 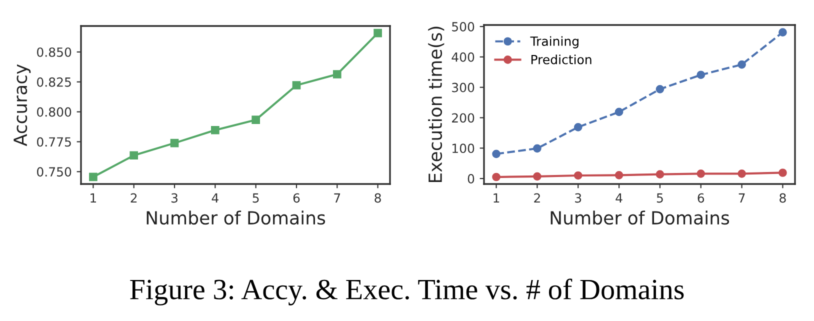 What do you see at coordinates (471, 179) in the screenshot?
I see `y-tick-label: 0` at bounding box center [471, 179].